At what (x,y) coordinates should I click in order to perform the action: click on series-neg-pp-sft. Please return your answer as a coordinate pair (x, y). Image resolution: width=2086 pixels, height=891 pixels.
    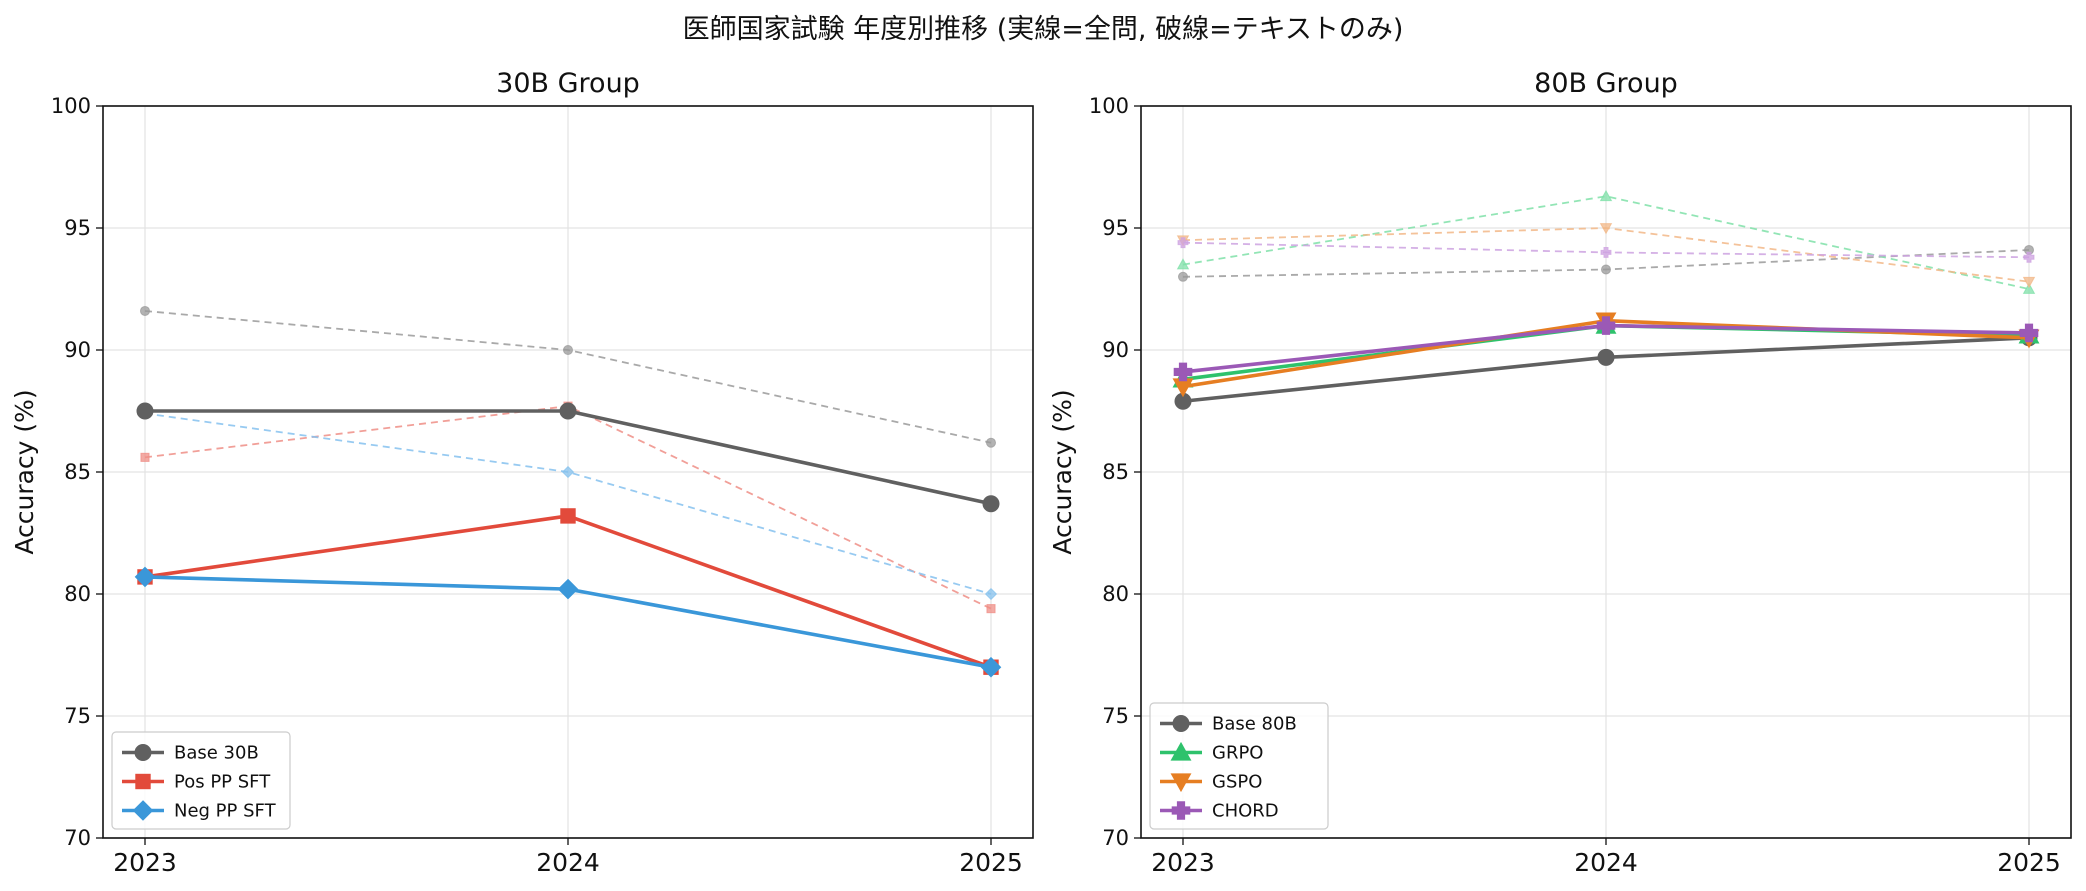
    Looking at the image, I should click on (568, 622).